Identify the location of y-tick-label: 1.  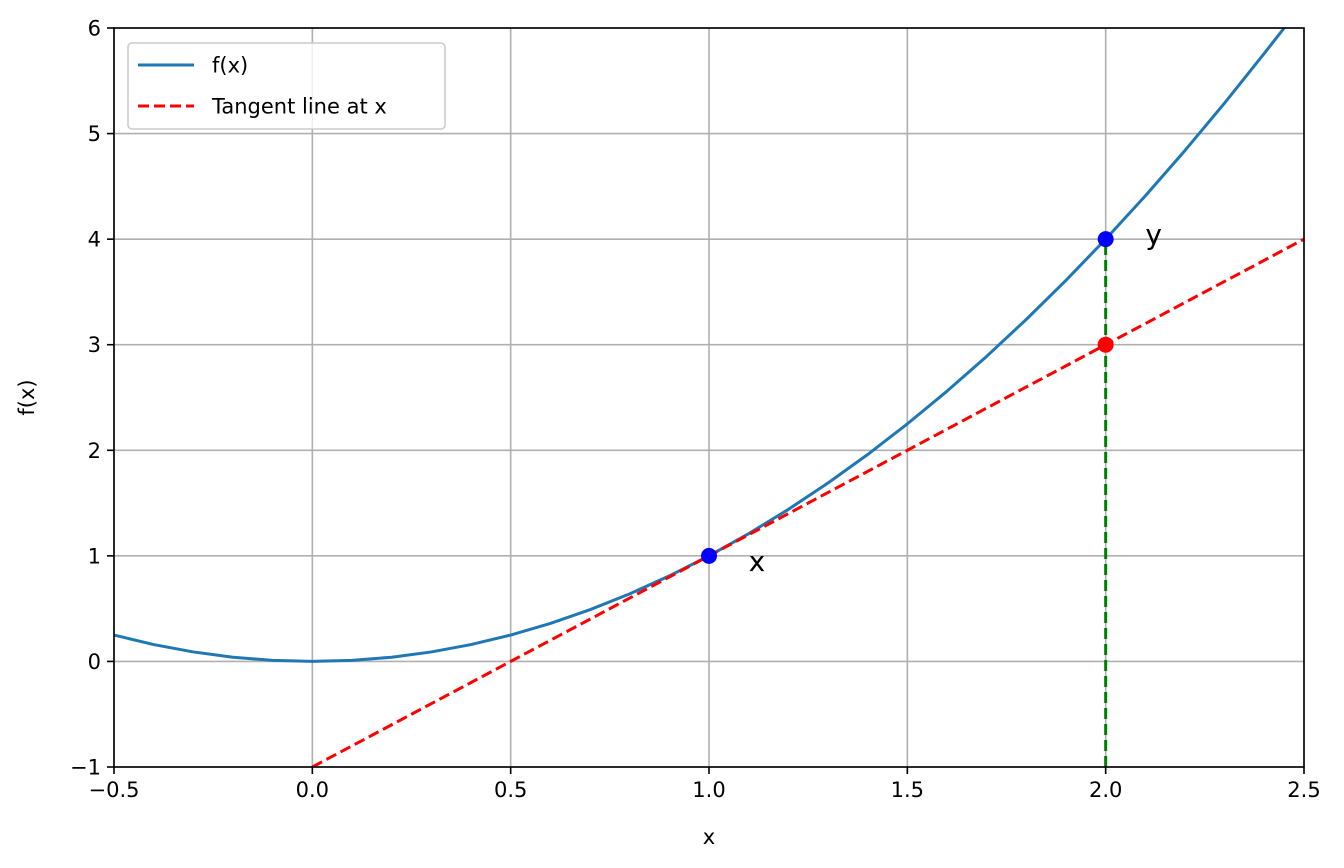
(94, 556).